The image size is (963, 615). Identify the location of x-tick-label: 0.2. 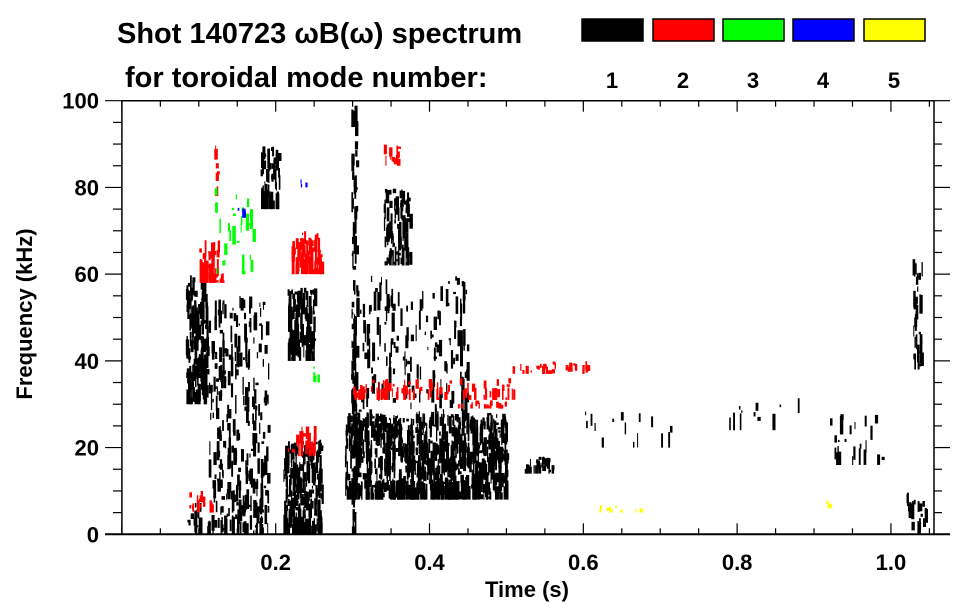
(275, 562).